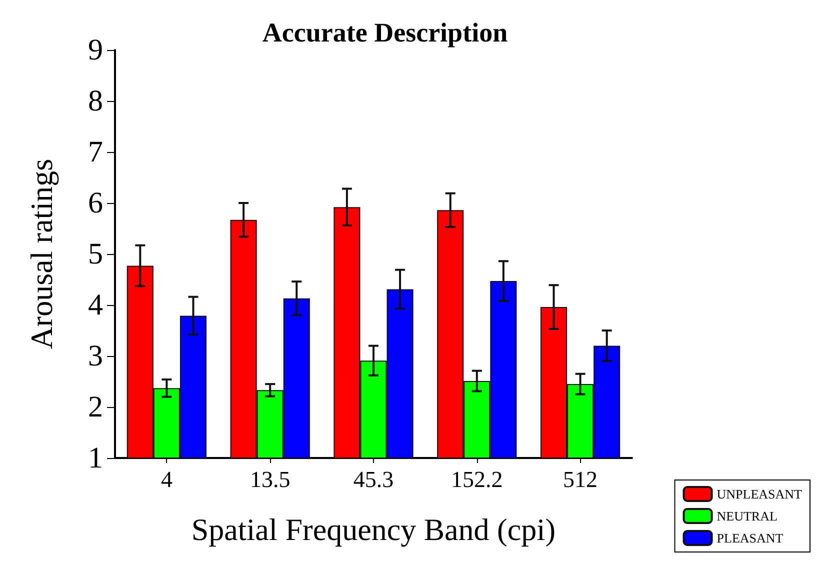  What do you see at coordinates (95, 305) in the screenshot?
I see `y-tick-label: 4` at bounding box center [95, 305].